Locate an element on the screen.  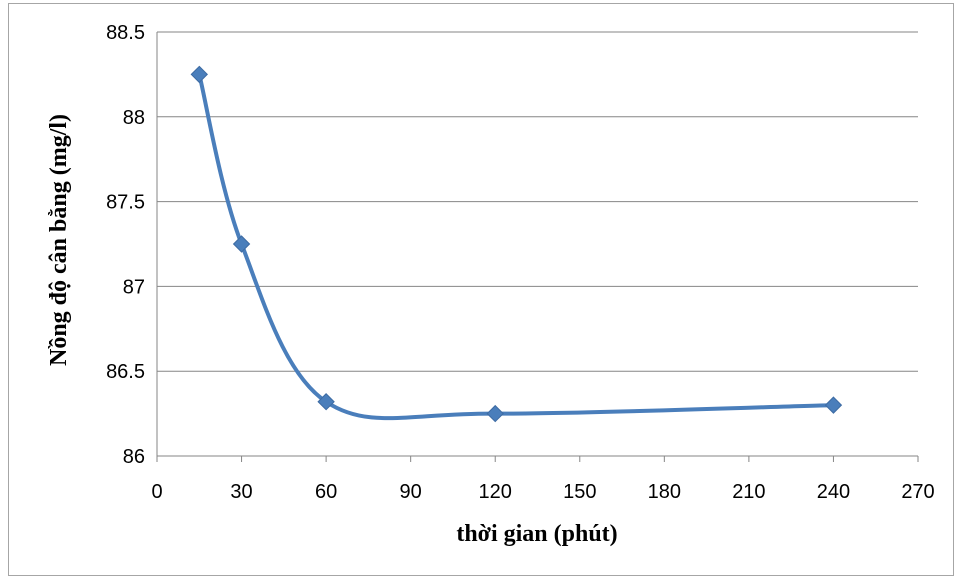
x-tick-label: 0 is located at coordinates (156, 492).